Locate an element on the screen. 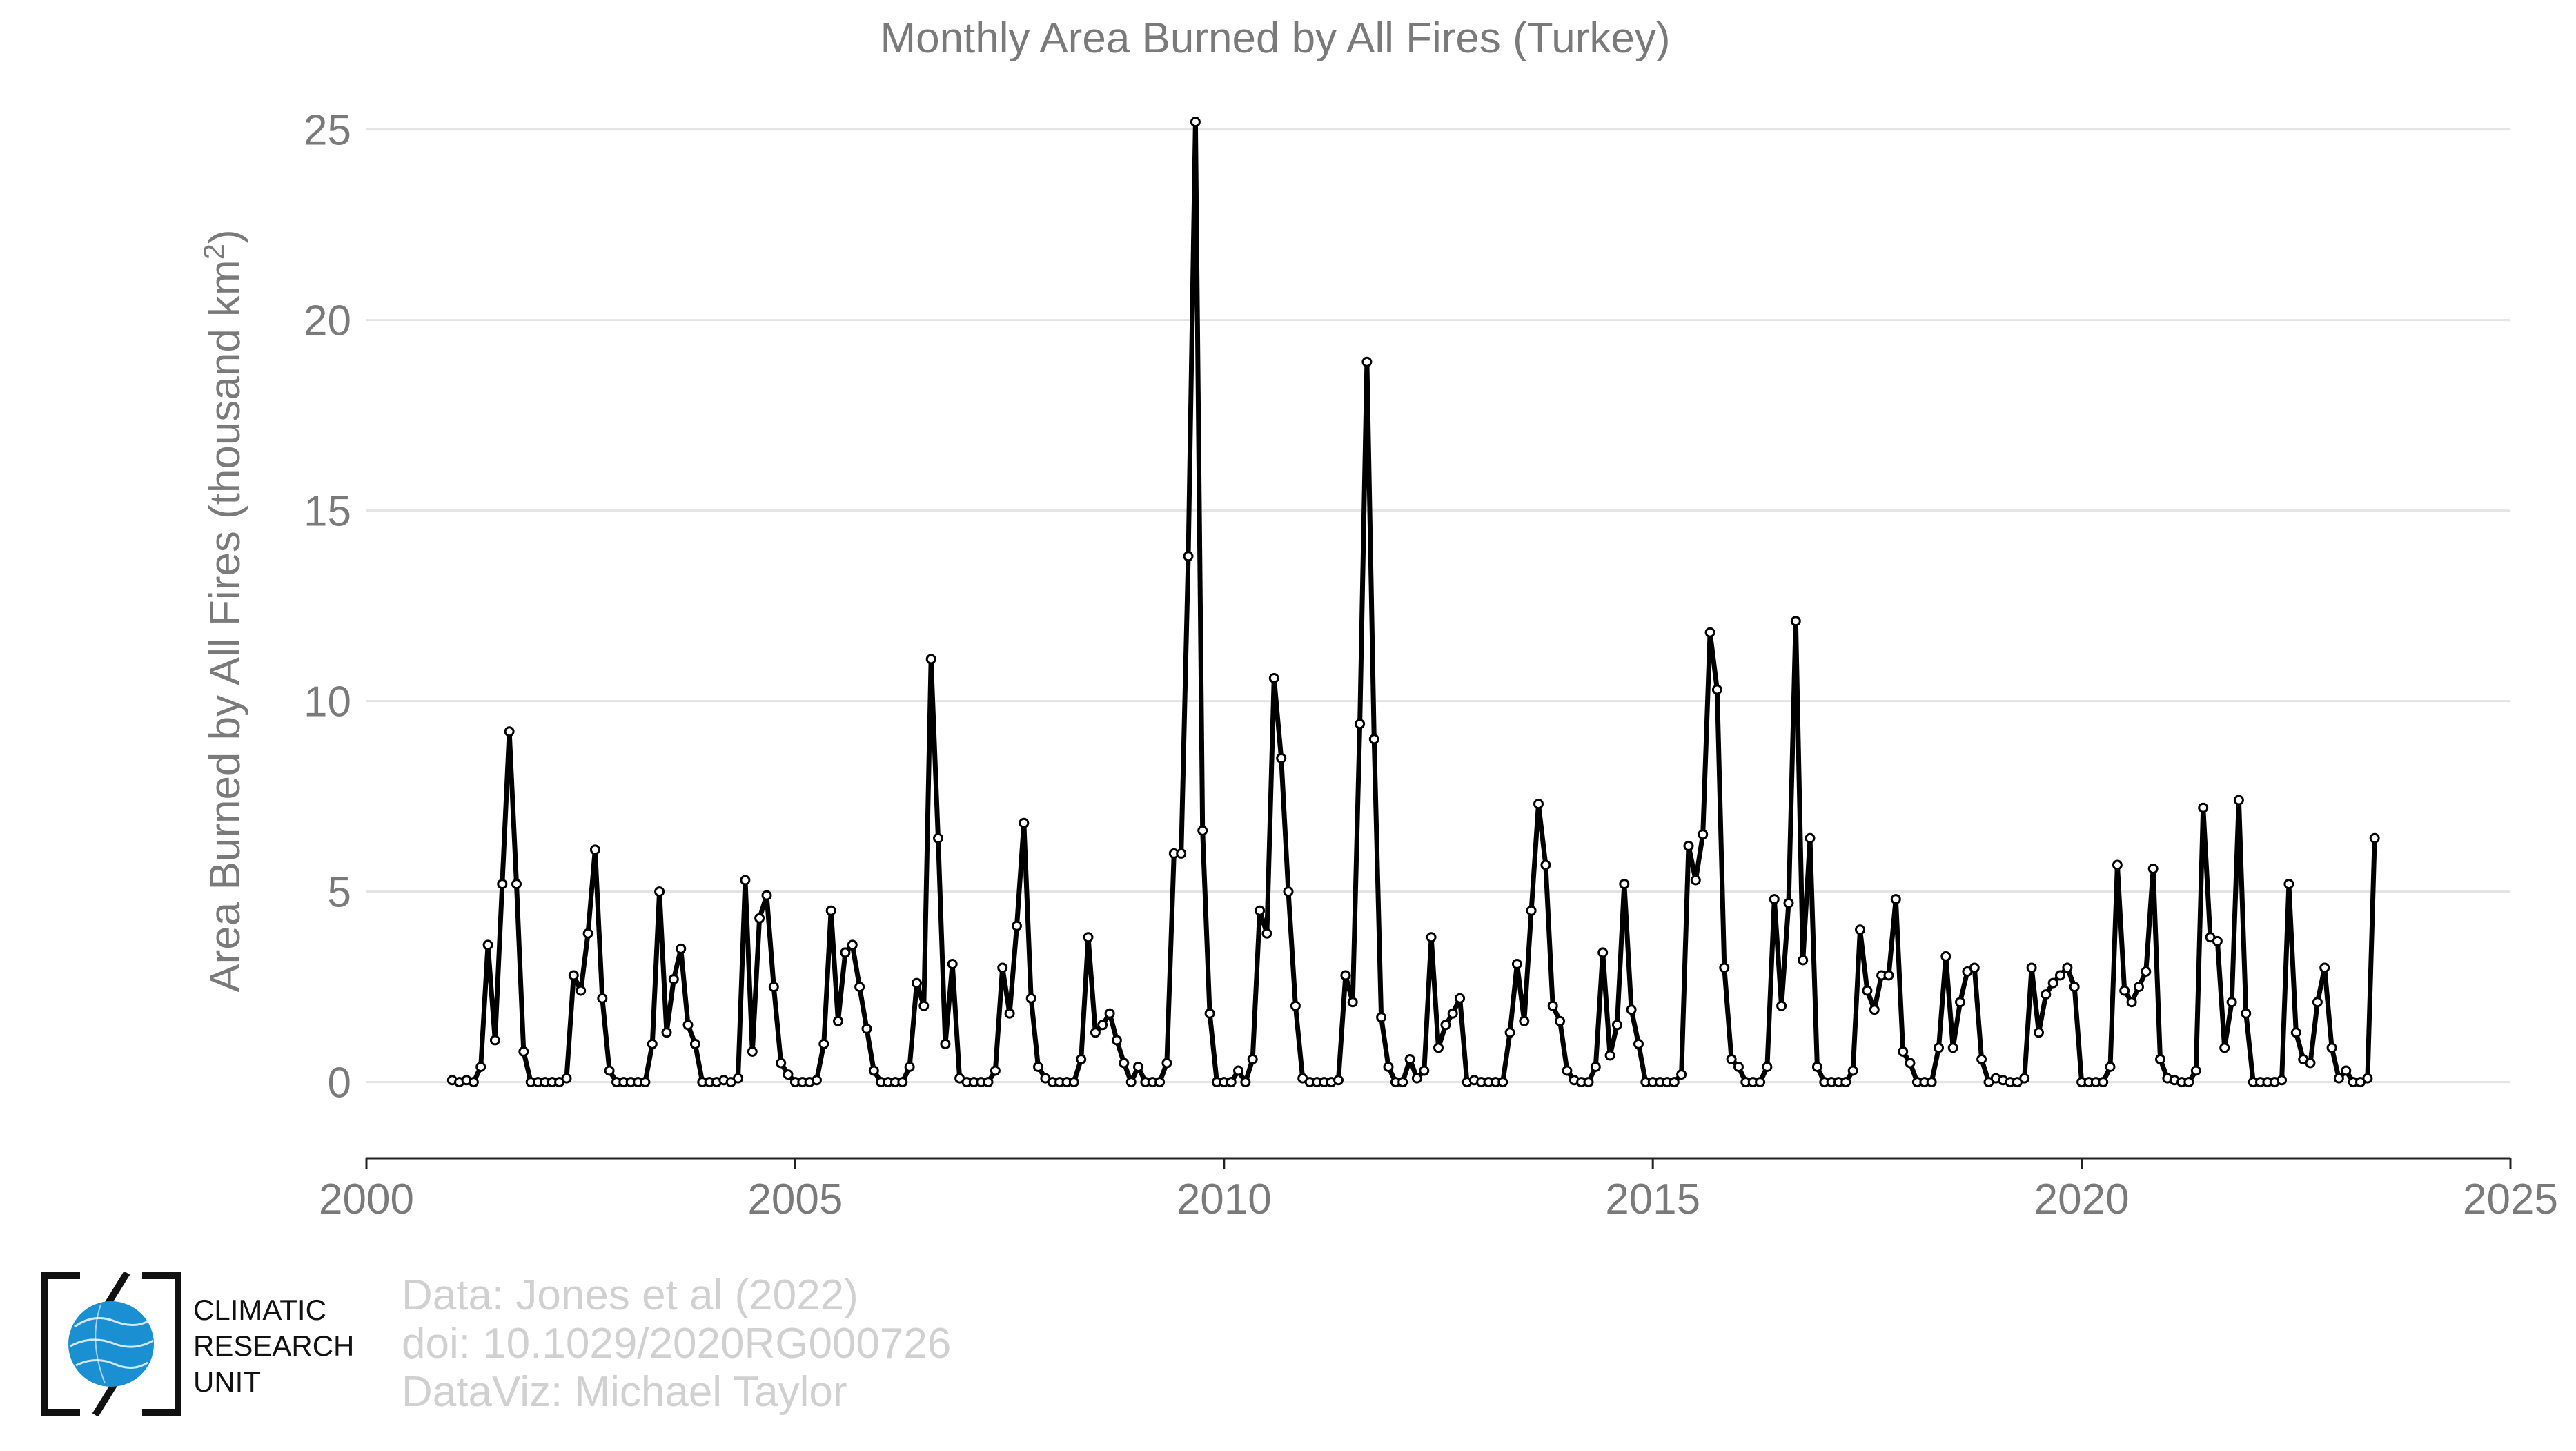  y-axis-label-superscript: 2 is located at coordinates (213, 252).